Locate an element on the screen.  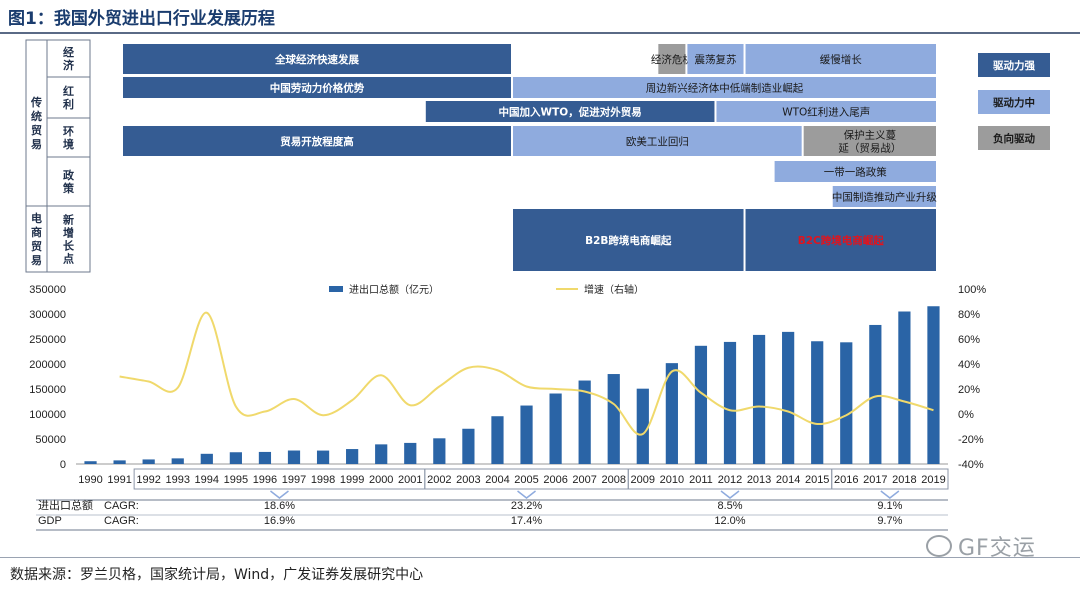
timeline-bar: WTO红利进入尾声 is located at coordinates (826, 111).